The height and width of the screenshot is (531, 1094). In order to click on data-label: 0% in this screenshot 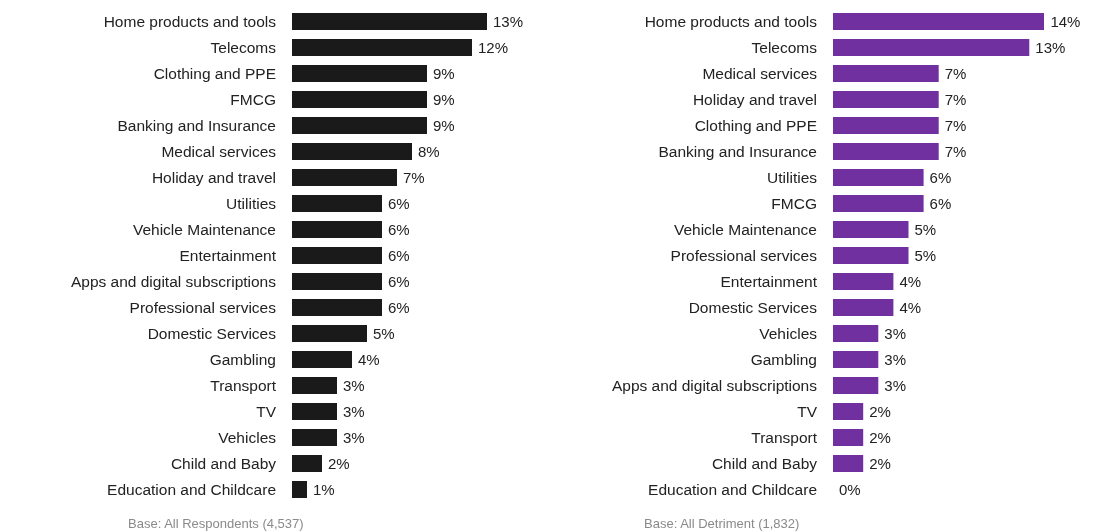, I will do `click(850, 489)`.